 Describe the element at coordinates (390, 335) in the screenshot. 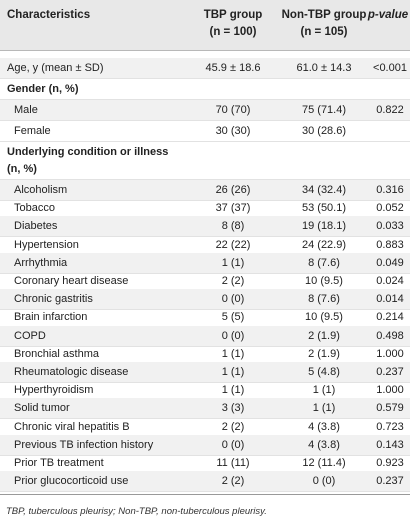

I see `p-value: 0.498` at that location.